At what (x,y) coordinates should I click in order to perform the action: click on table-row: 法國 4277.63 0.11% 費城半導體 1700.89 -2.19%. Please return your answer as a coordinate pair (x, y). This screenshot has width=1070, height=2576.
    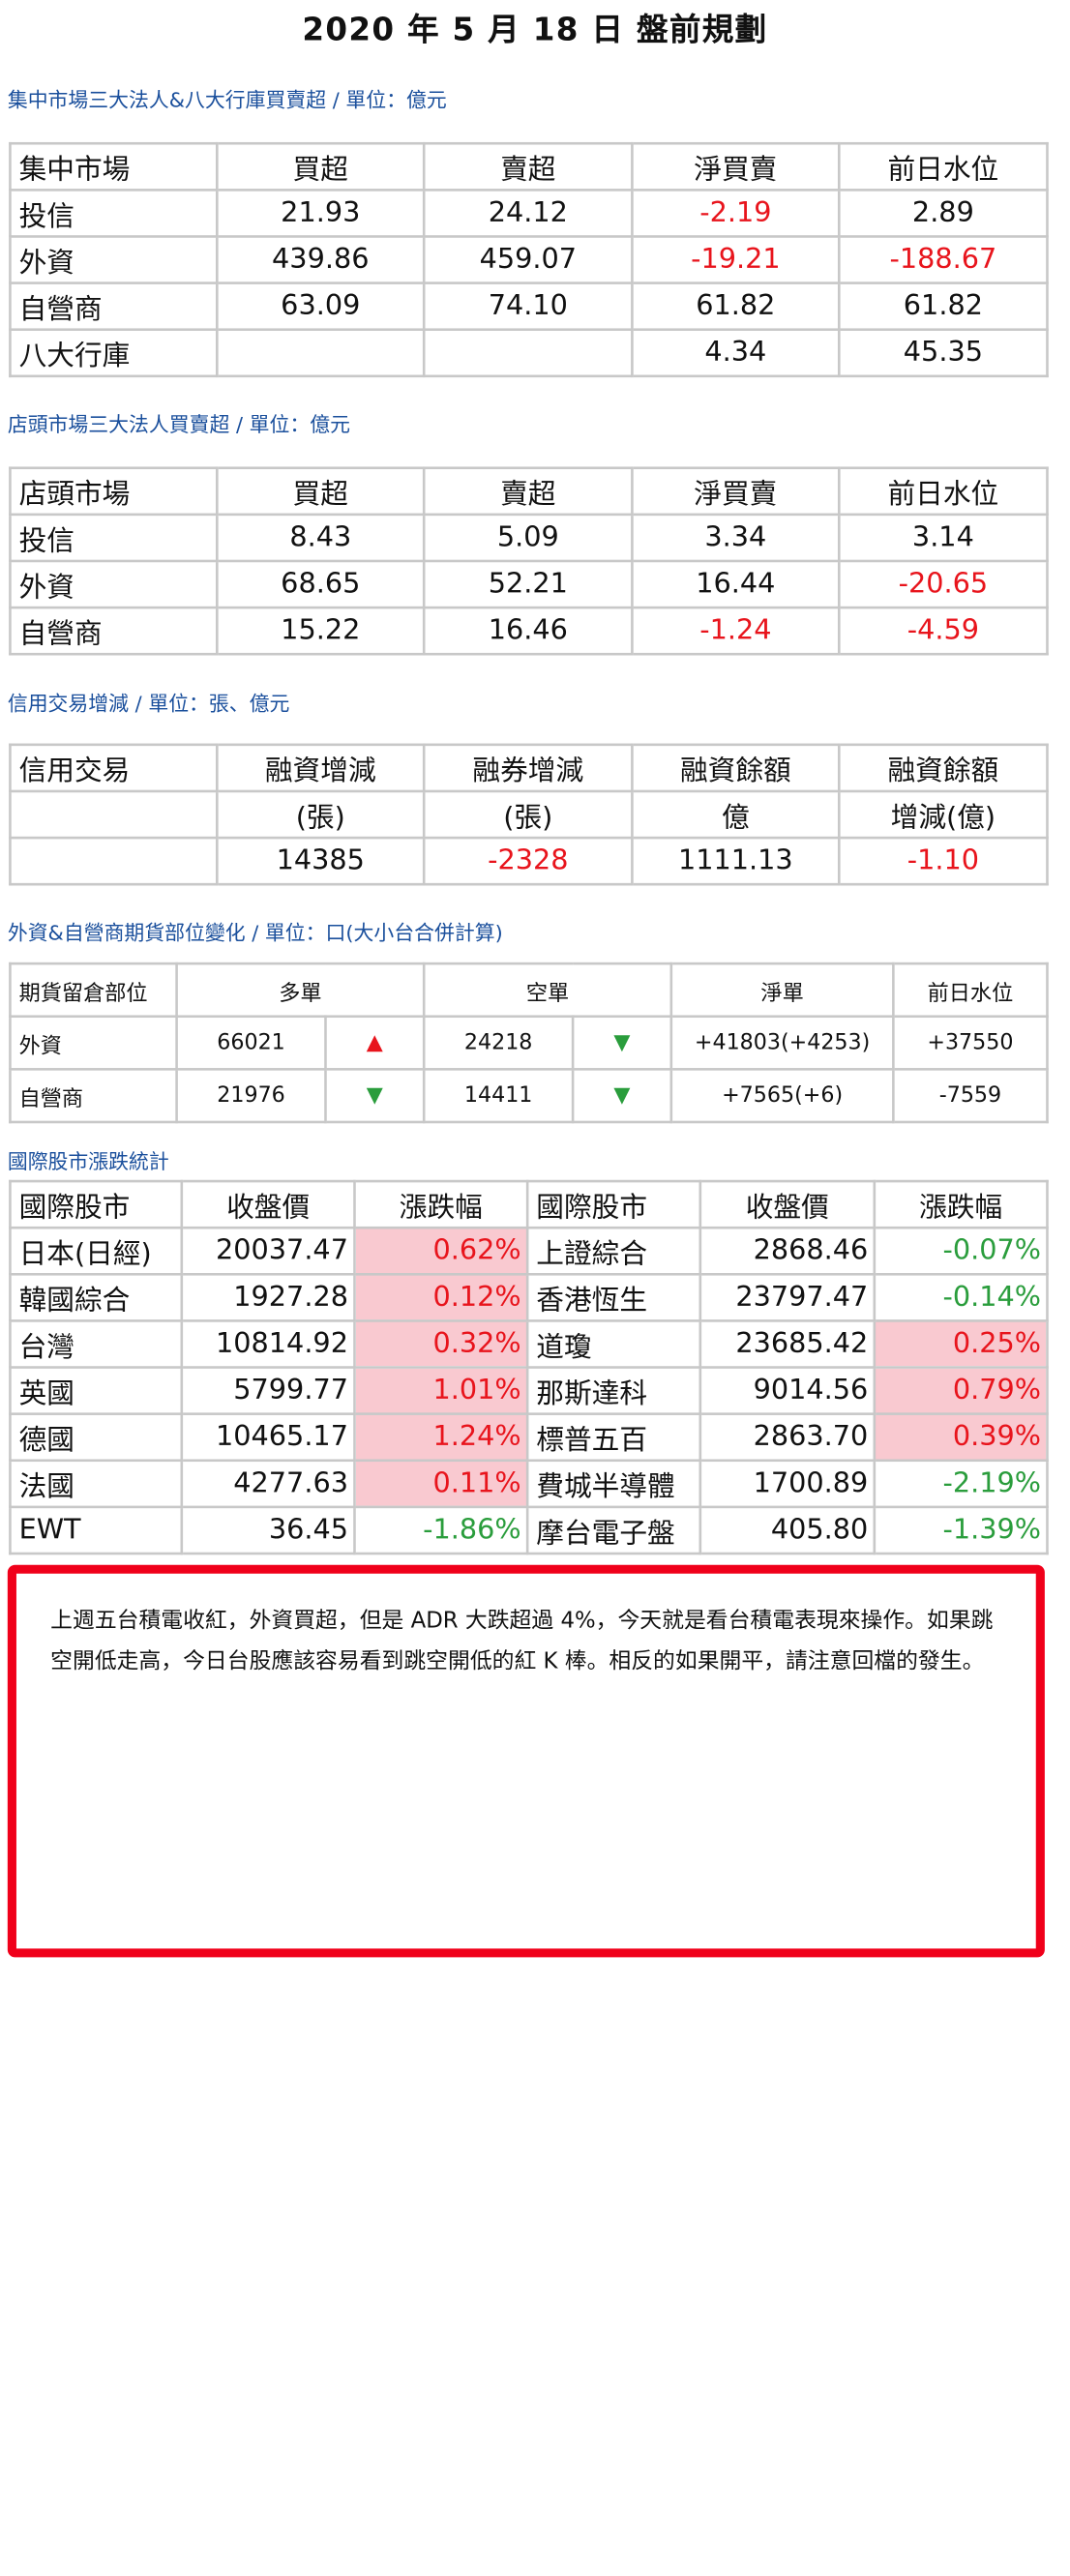
    Looking at the image, I should click on (529, 1484).